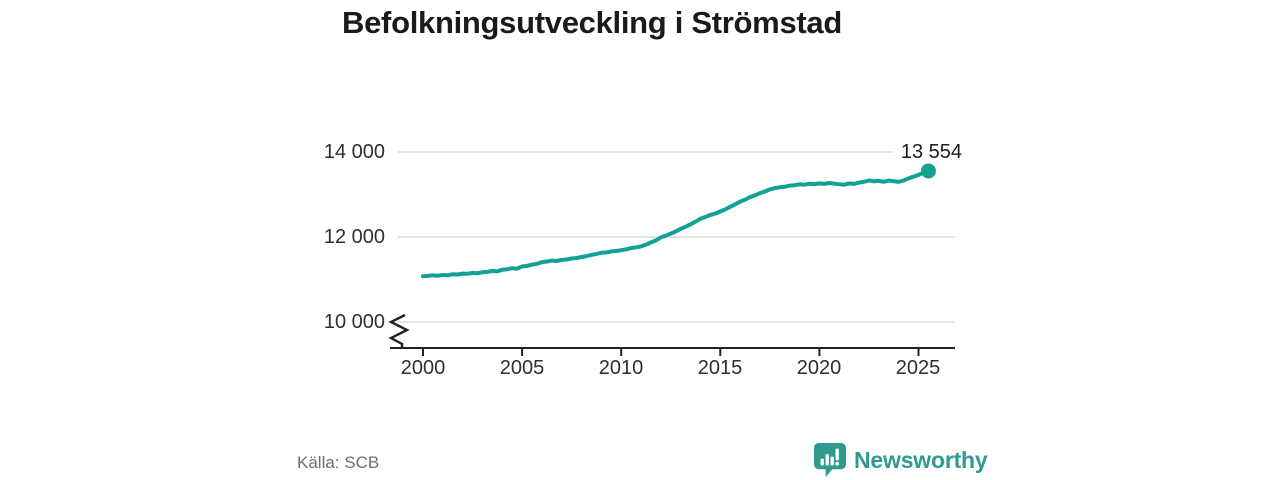 The height and width of the screenshot is (480, 1280). What do you see at coordinates (918, 368) in the screenshot?
I see `x-tick-label-2025: 2025` at bounding box center [918, 368].